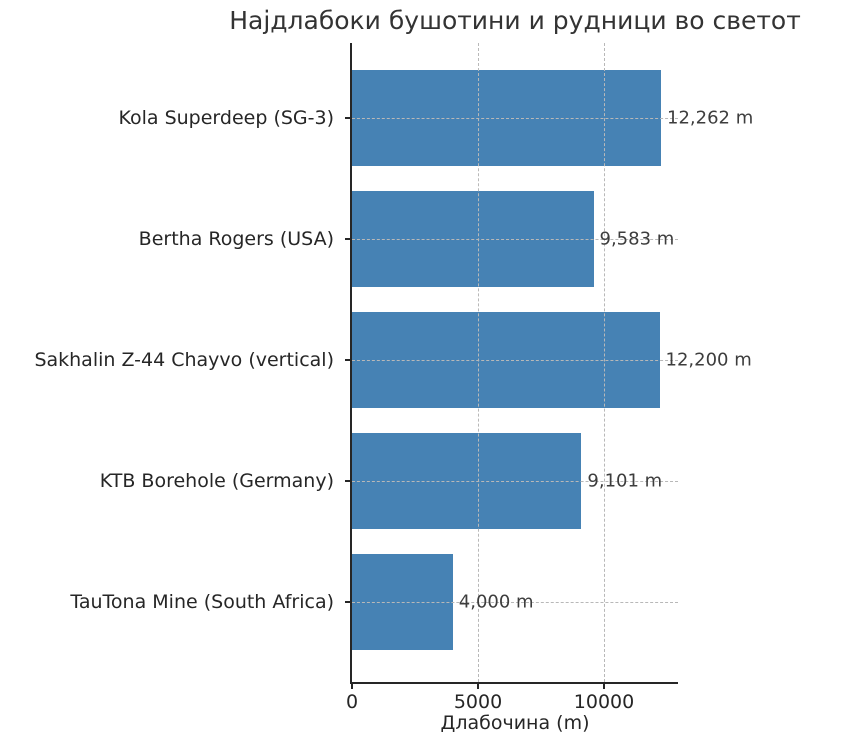 The width and height of the screenshot is (844, 742). What do you see at coordinates (710, 118) in the screenshot?
I see `value-label: 12,262 m` at bounding box center [710, 118].